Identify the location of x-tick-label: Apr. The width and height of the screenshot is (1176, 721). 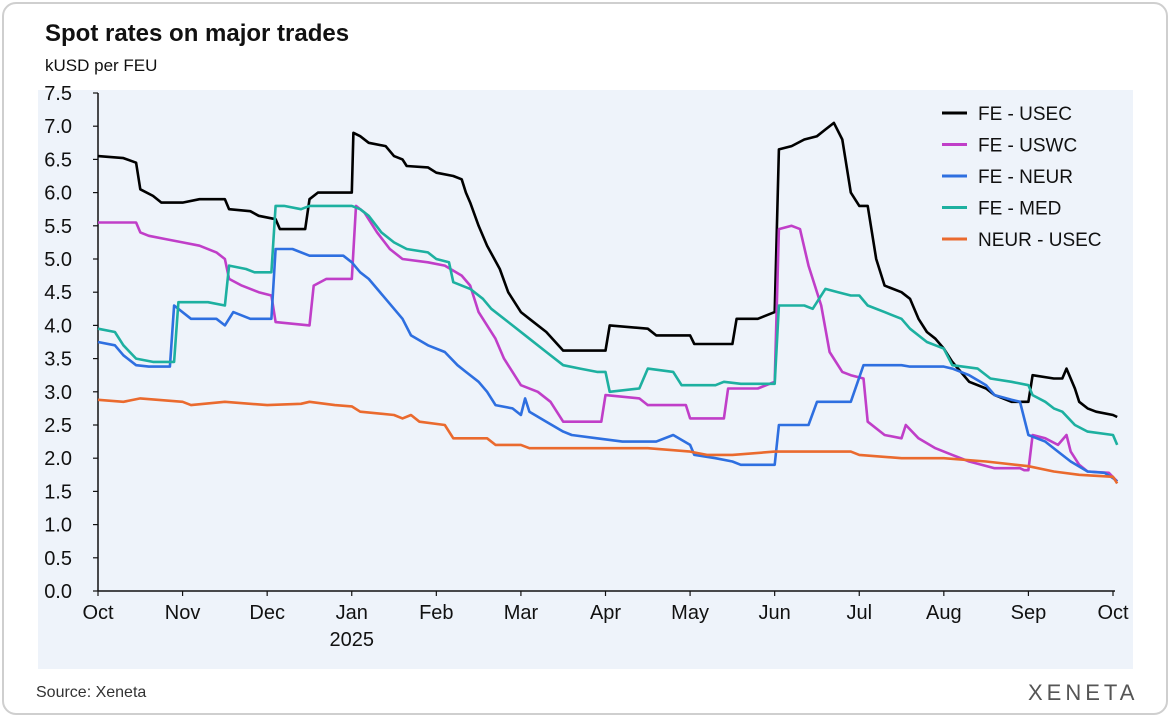
(605, 613).